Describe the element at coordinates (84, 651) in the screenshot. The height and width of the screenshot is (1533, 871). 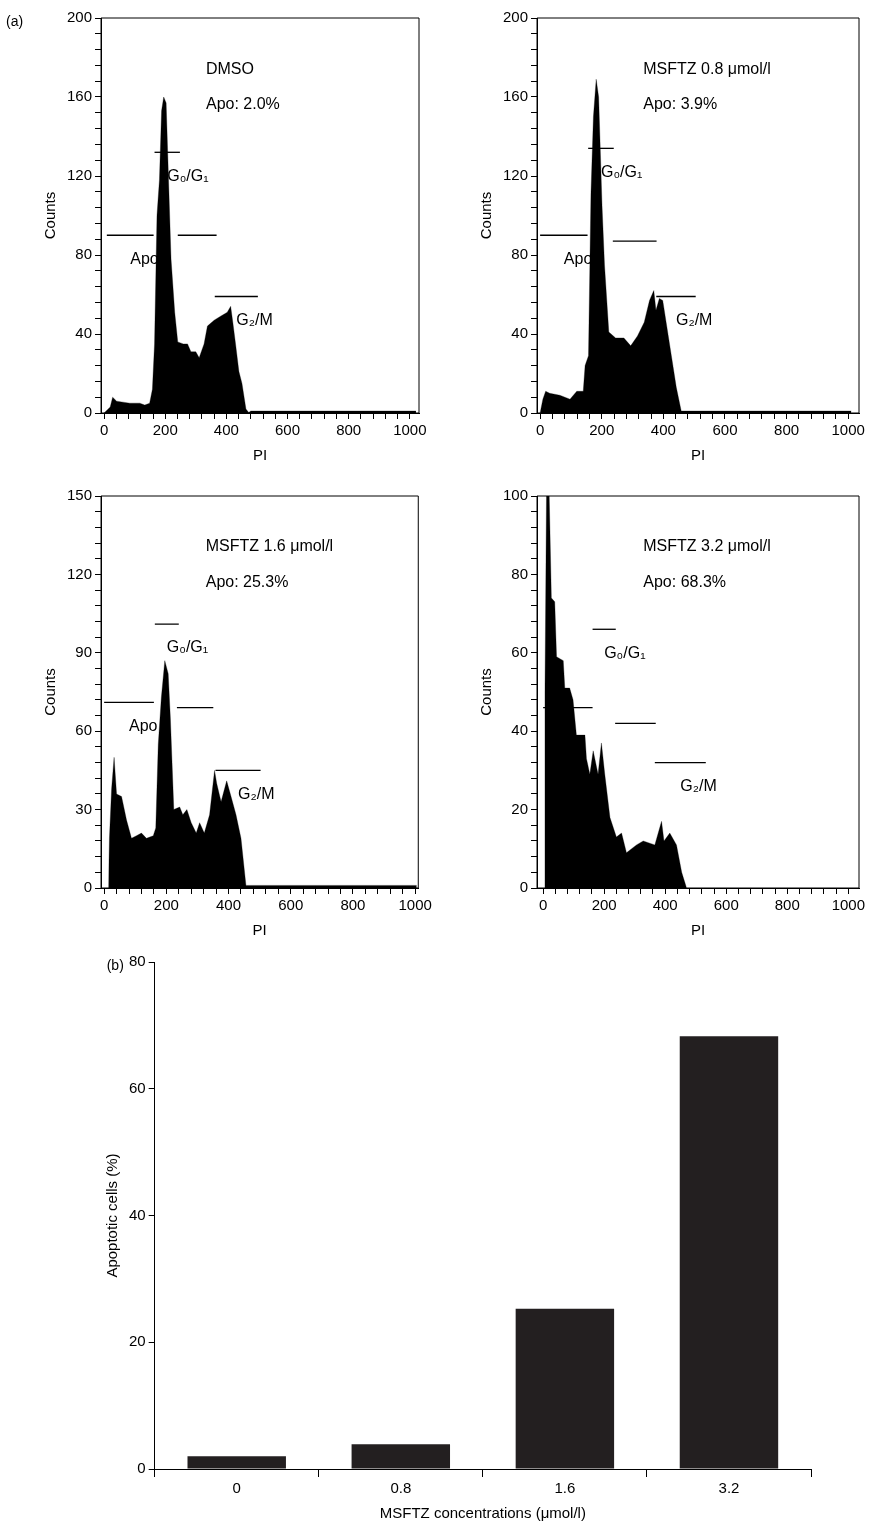
I see `y-tick-label: 90` at that location.